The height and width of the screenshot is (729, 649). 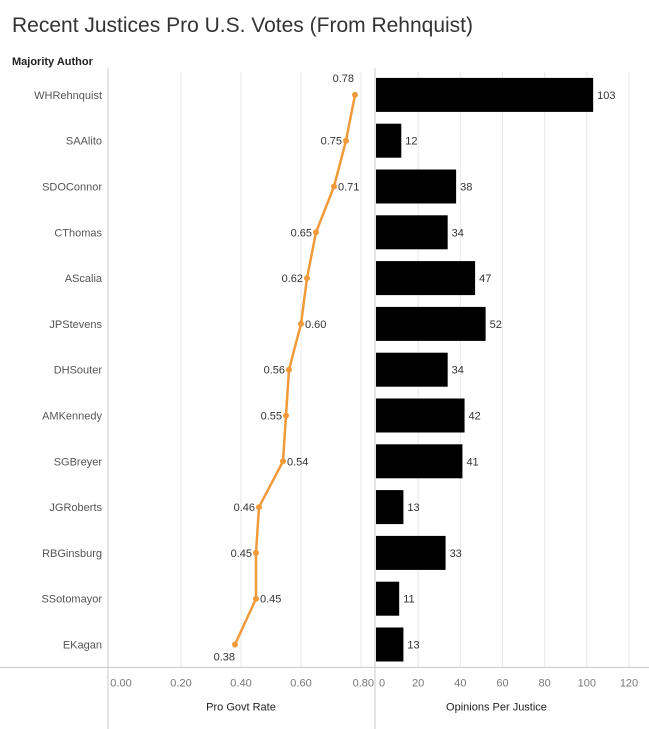 What do you see at coordinates (78, 371) in the screenshot?
I see `category-label: DHSouter` at bounding box center [78, 371].